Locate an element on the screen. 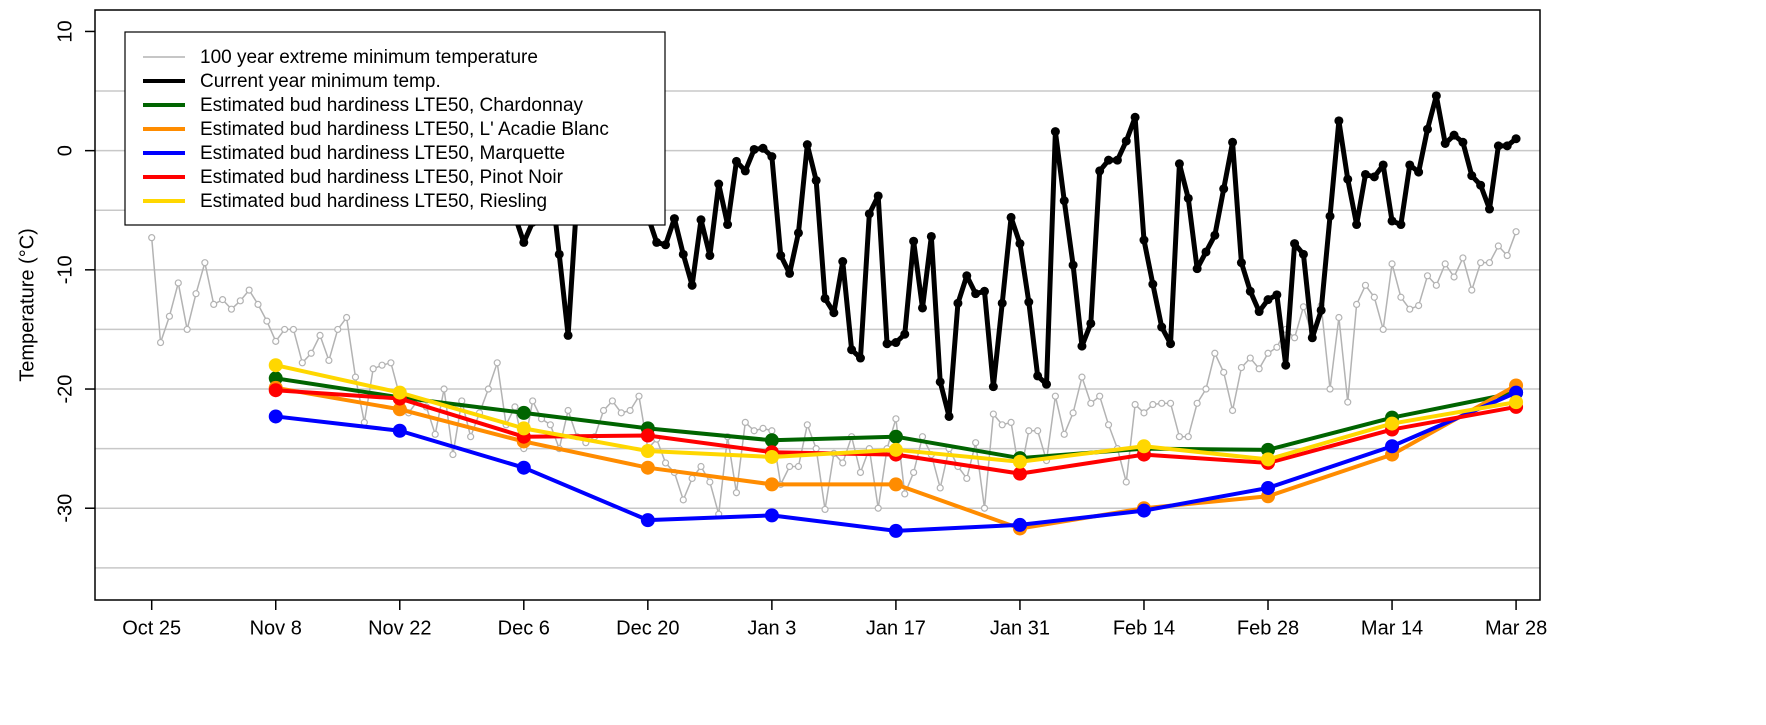 This screenshot has height=725, width=1766. y-tick-label: 10 is located at coordinates (65, 31).